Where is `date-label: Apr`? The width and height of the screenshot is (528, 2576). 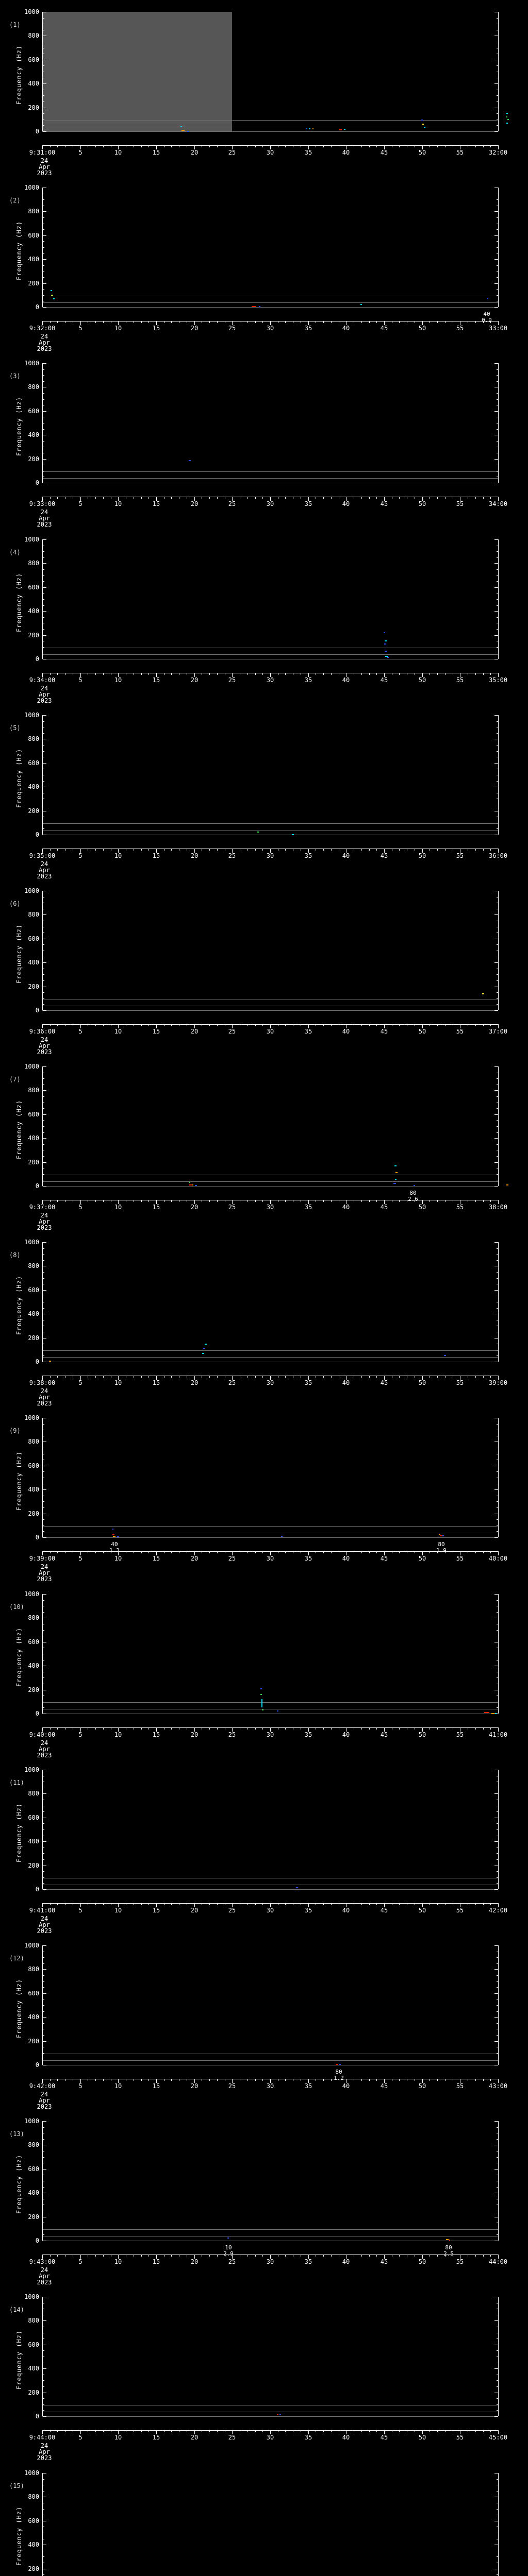 date-label: Apr is located at coordinates (45, 1221).